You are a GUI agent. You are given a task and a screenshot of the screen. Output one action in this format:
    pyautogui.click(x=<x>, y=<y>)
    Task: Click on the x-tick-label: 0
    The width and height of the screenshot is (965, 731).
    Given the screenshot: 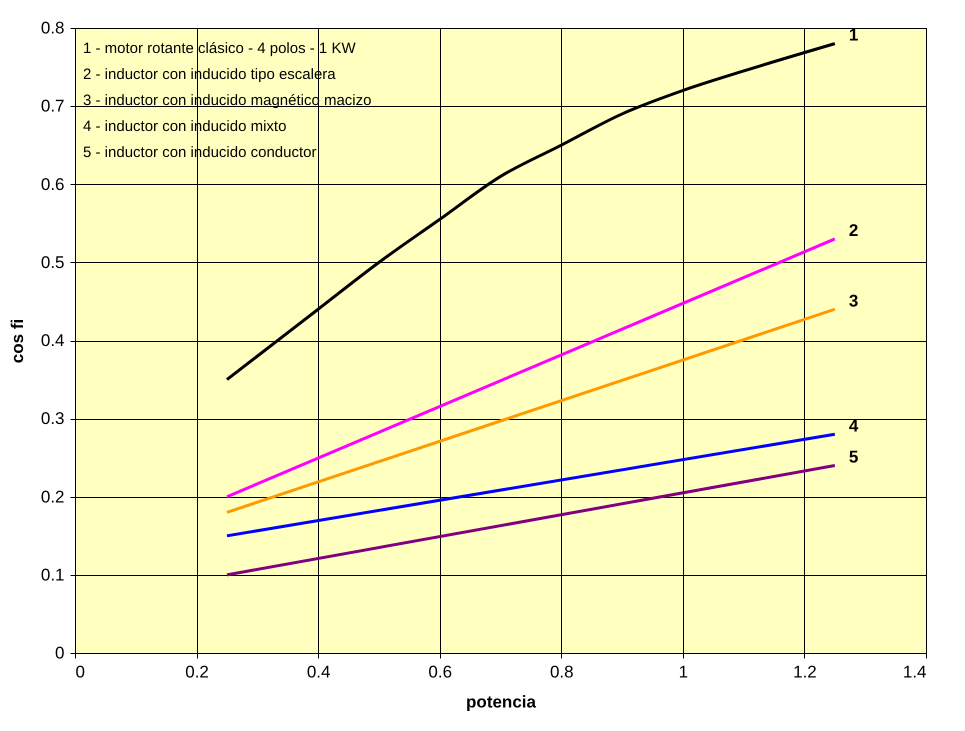 What is the action you would take?
    pyautogui.click(x=80, y=672)
    